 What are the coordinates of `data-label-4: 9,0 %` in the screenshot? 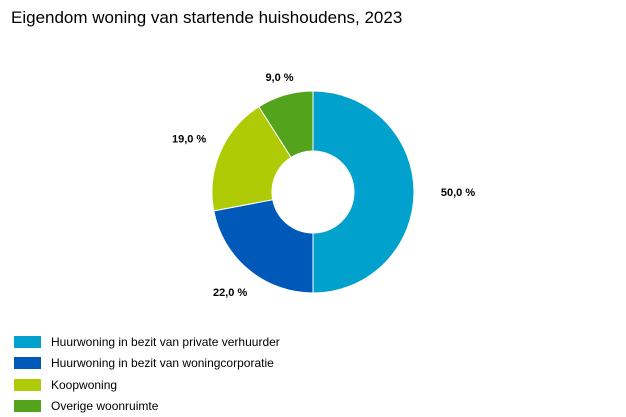 It's located at (279, 78).